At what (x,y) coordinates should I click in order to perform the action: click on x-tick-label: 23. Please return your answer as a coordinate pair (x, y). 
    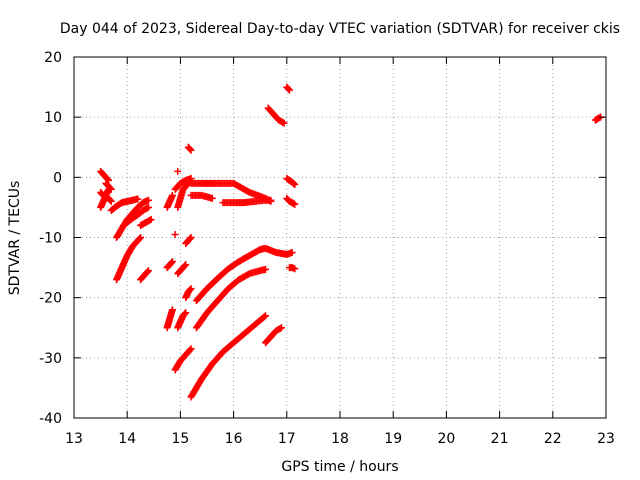
    Looking at the image, I should click on (606, 439).